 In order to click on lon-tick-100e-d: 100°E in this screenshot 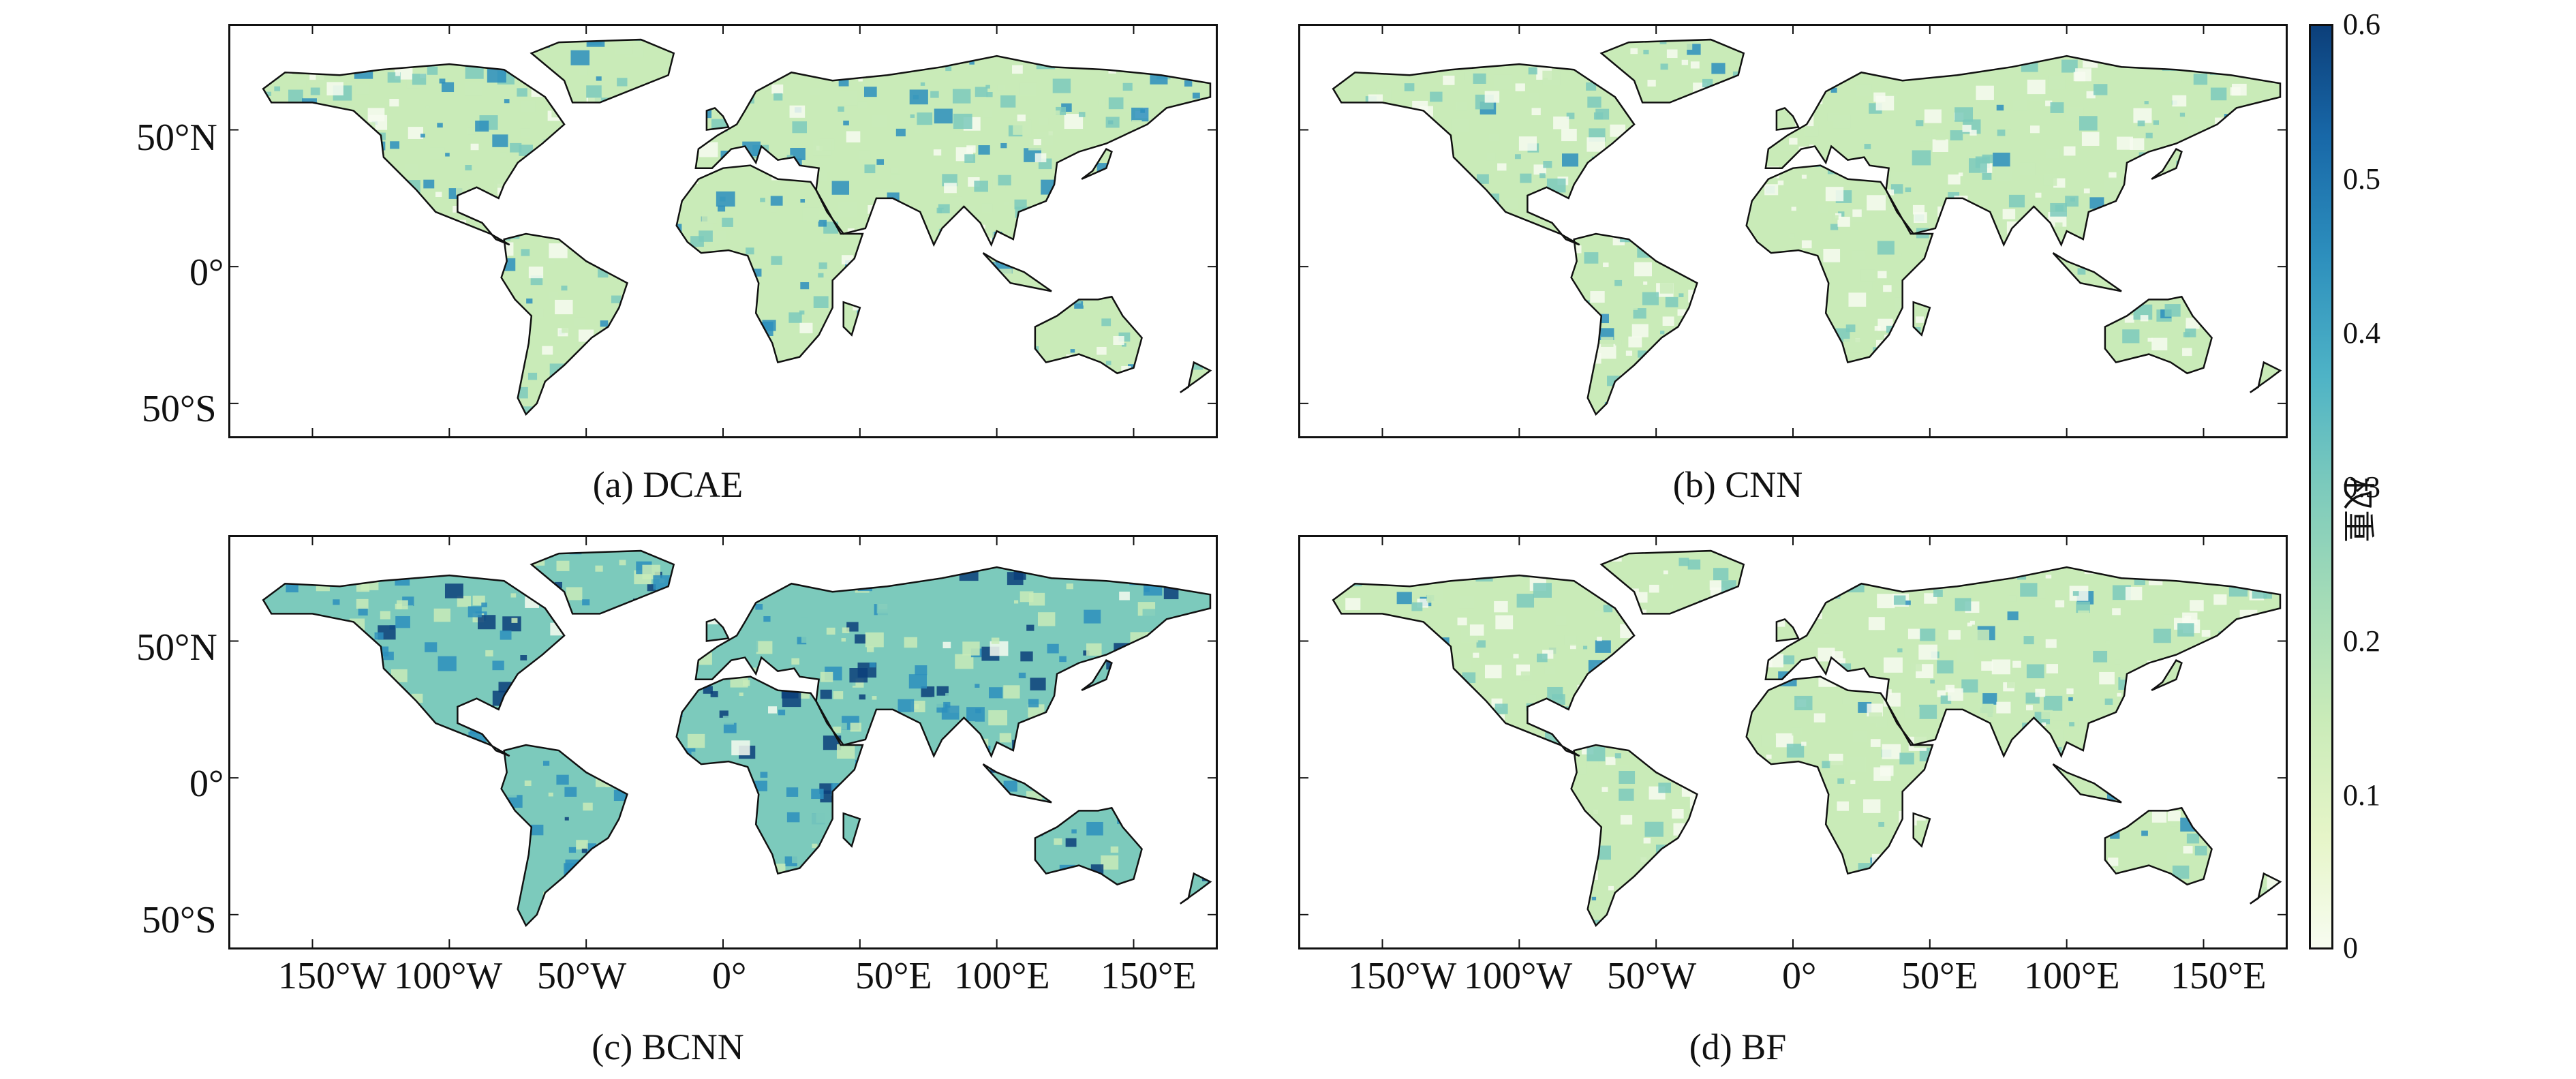, I will do `click(2072, 976)`.